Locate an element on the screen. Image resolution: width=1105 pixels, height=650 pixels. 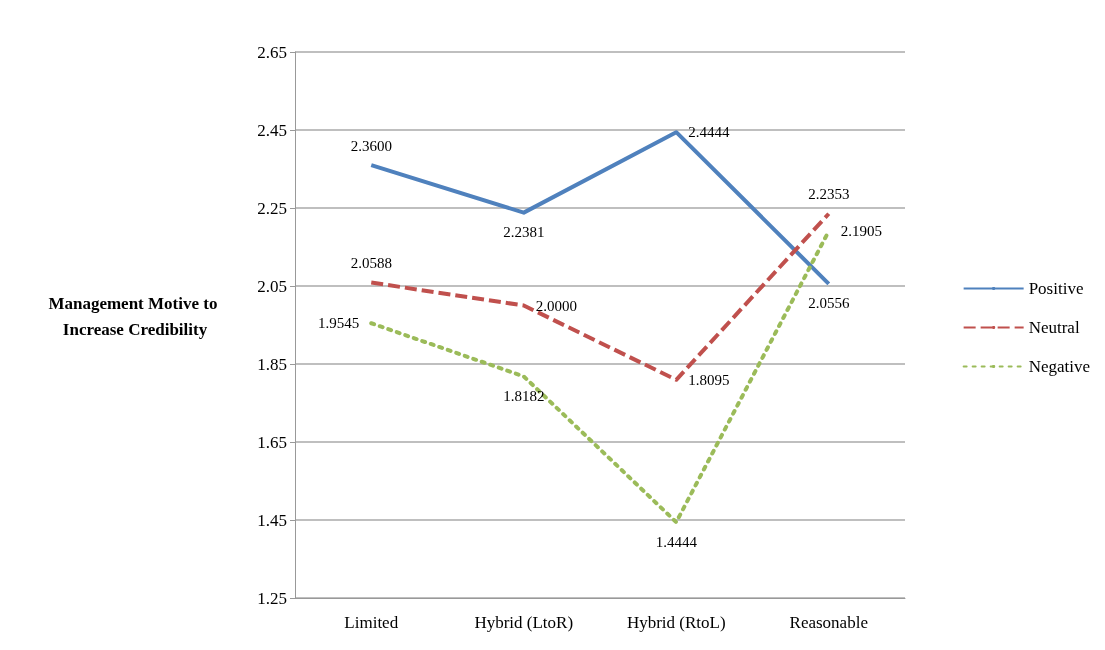
data-label: 1.8095 is located at coordinates (709, 379).